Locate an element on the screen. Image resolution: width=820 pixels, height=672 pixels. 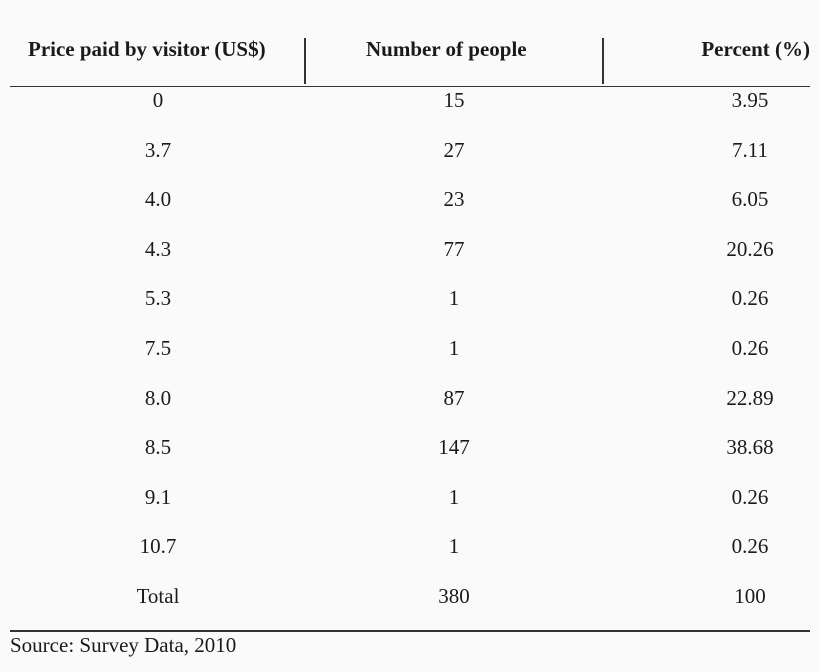
table-row: 8.5 147 38.68 is located at coordinates (410, 459).